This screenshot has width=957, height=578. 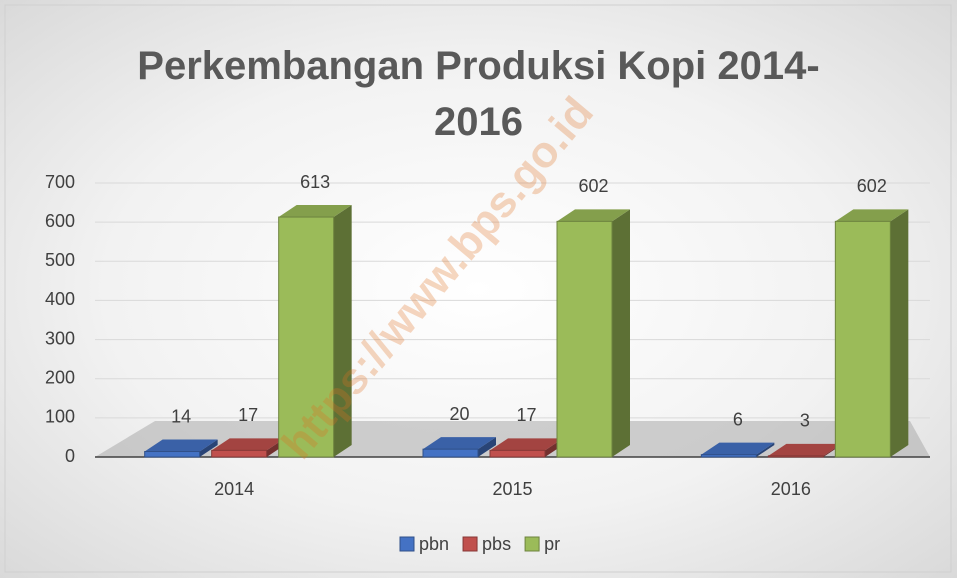 What do you see at coordinates (512, 489) in the screenshot?
I see `x-tick-label: 2015` at bounding box center [512, 489].